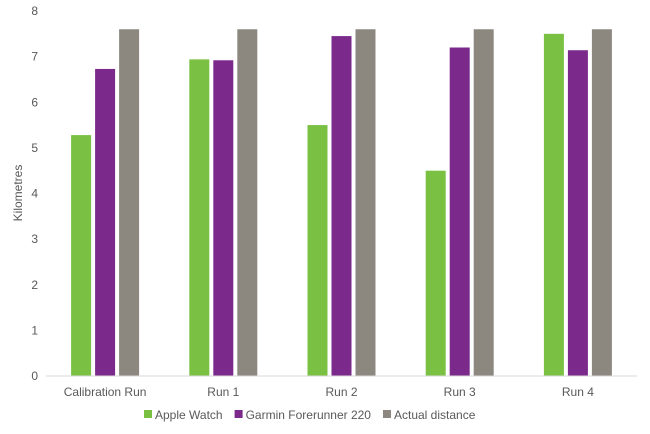 Image resolution: width=650 pixels, height=434 pixels. I want to click on y-tick-label: 0, so click(34, 376).